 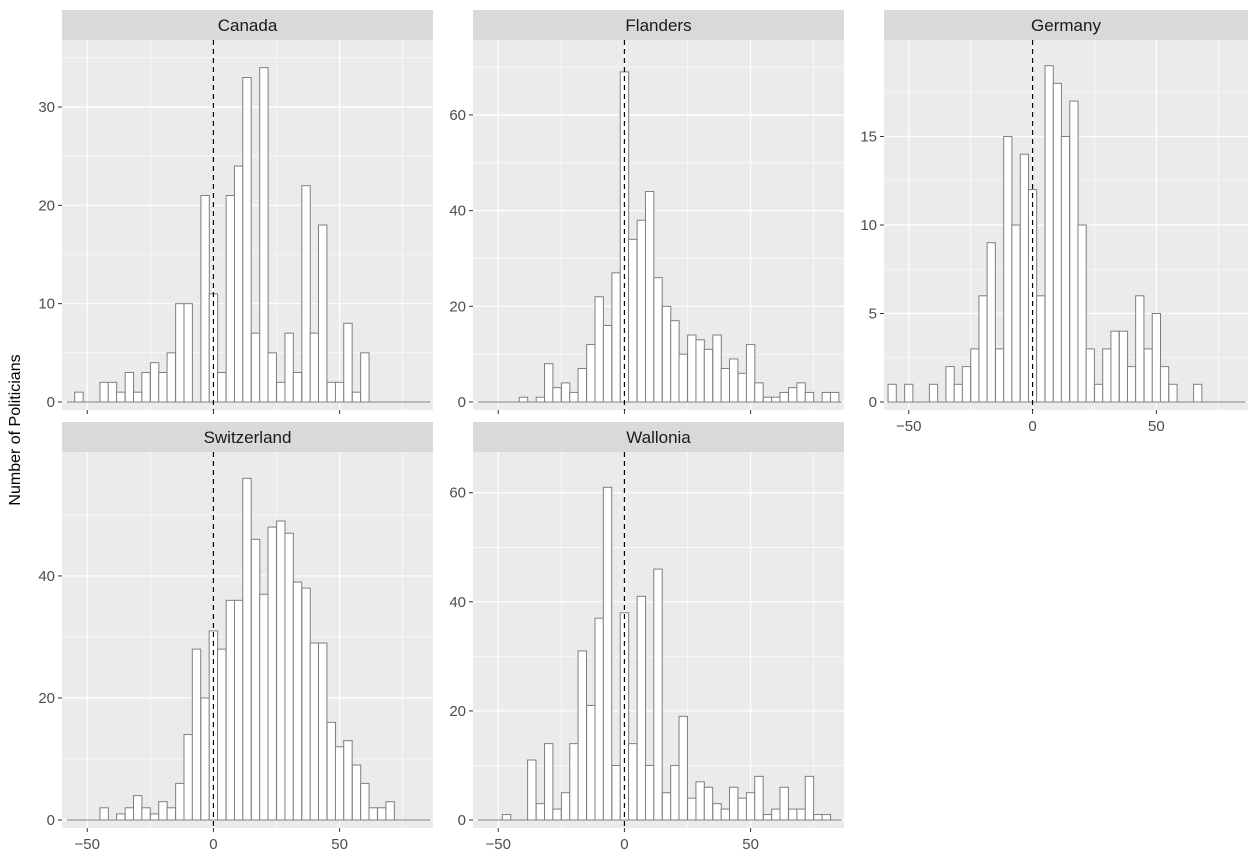 I want to click on facet-canada: Canada 0 10 20 30, so click(x=235, y=212).